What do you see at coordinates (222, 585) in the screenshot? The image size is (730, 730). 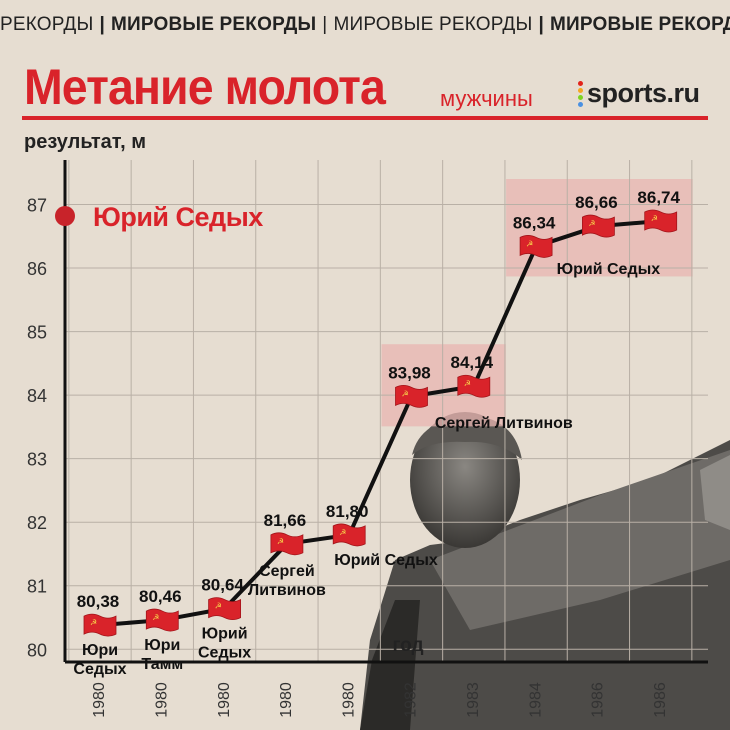 I see `data-label: 80,64` at bounding box center [222, 585].